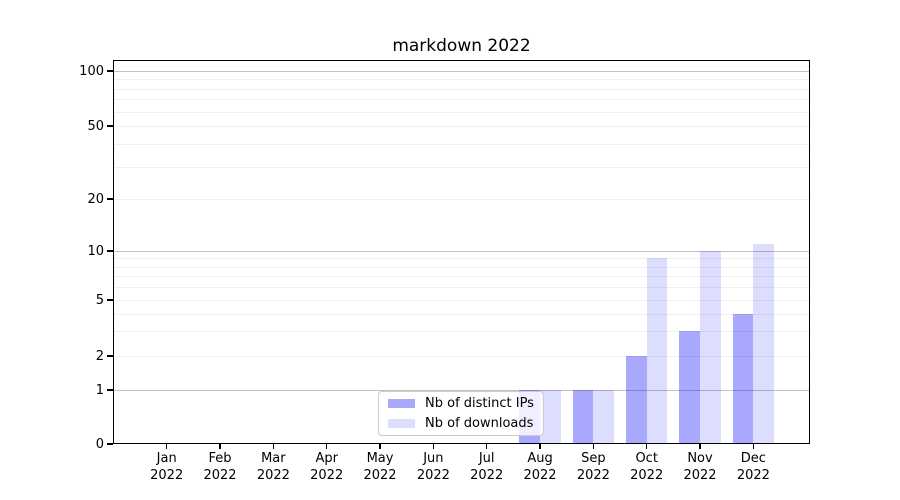 The width and height of the screenshot is (900, 500). What do you see at coordinates (710, 347) in the screenshot?
I see `bar-downloads-nov` at bounding box center [710, 347].